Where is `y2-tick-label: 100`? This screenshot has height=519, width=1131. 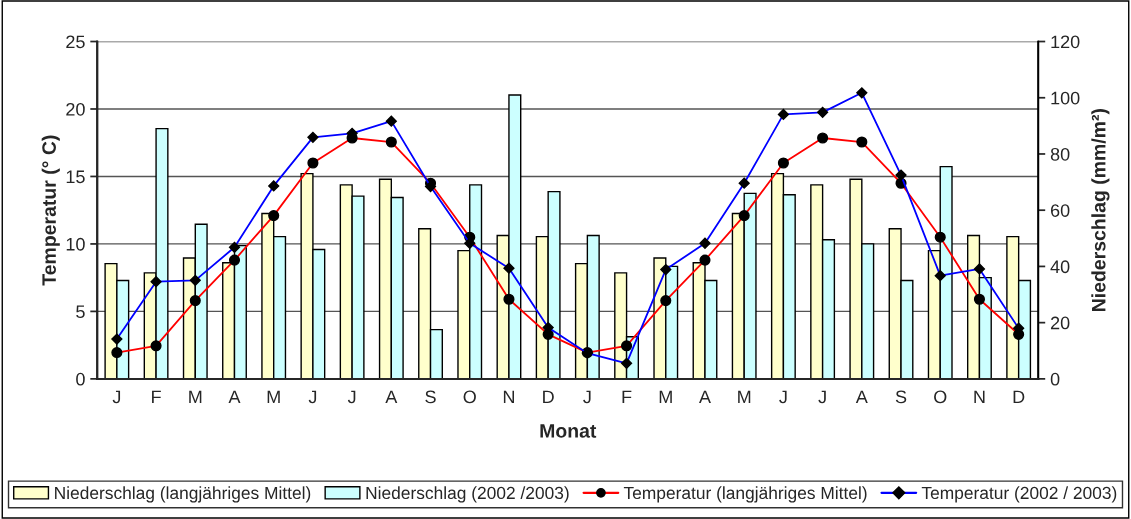 y2-tick-label: 100 is located at coordinates (1065, 98).